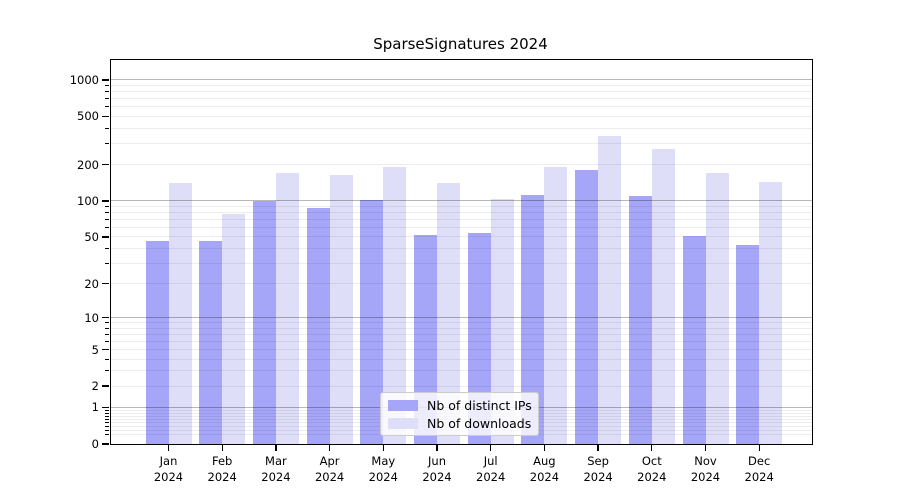 This screenshot has width=900, height=500. Describe the element at coordinates (491, 447) in the screenshot. I see `x-tick-jul` at that location.